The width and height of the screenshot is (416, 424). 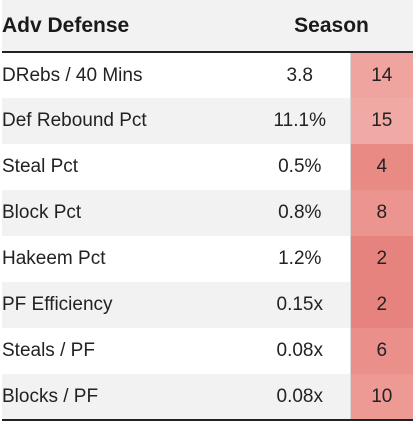 I want to click on stat-value: 0.5%, so click(x=300, y=167).